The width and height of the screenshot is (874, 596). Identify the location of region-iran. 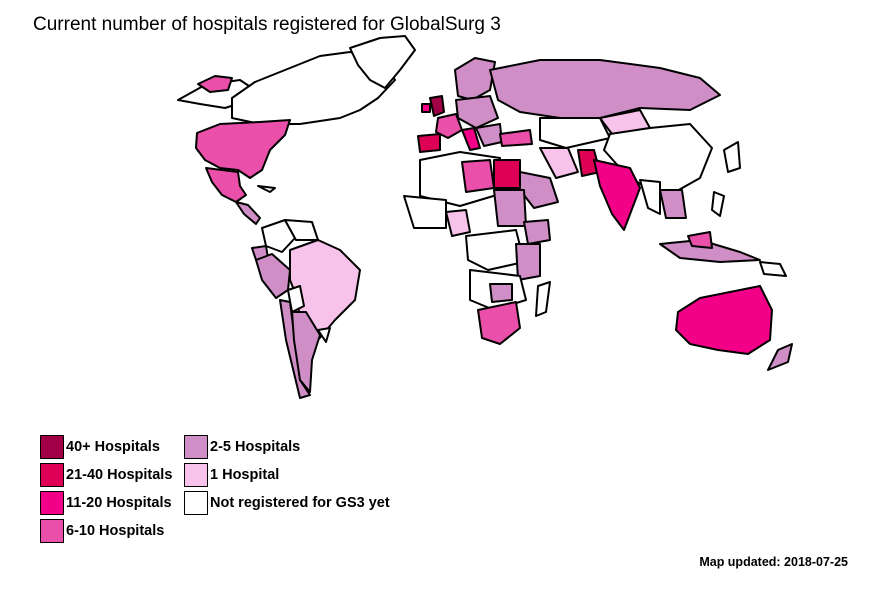
(559, 163).